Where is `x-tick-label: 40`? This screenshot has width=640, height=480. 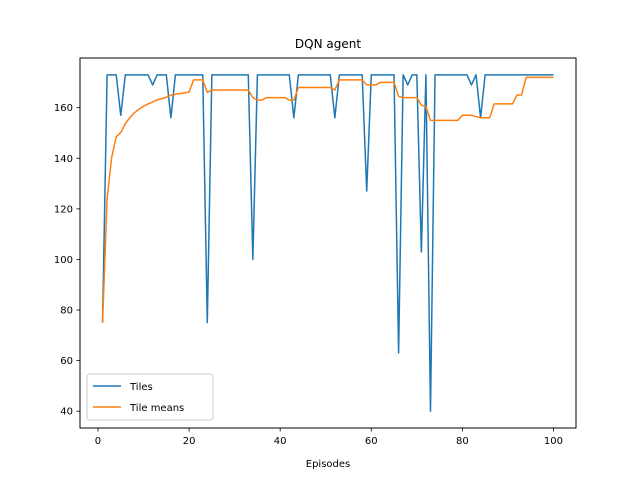
x-tick-label: 40 is located at coordinates (280, 441).